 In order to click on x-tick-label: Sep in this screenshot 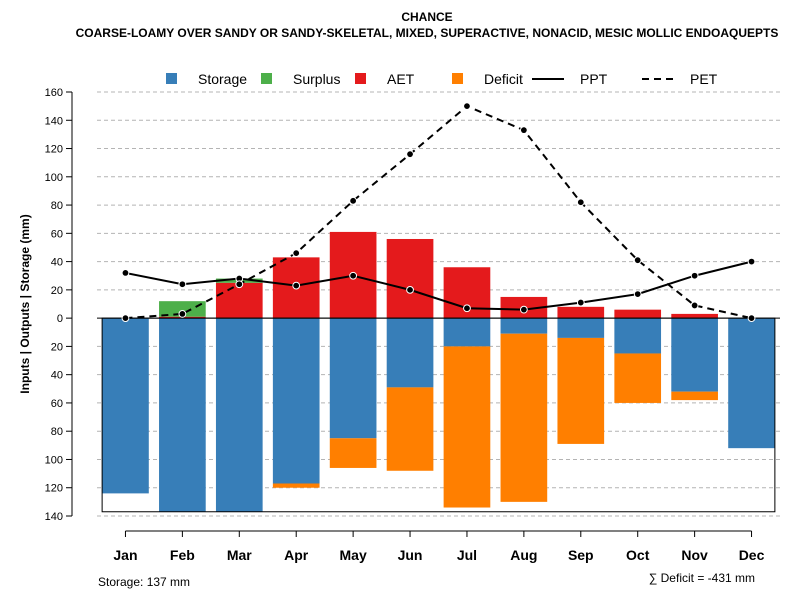, I will do `click(581, 555)`.